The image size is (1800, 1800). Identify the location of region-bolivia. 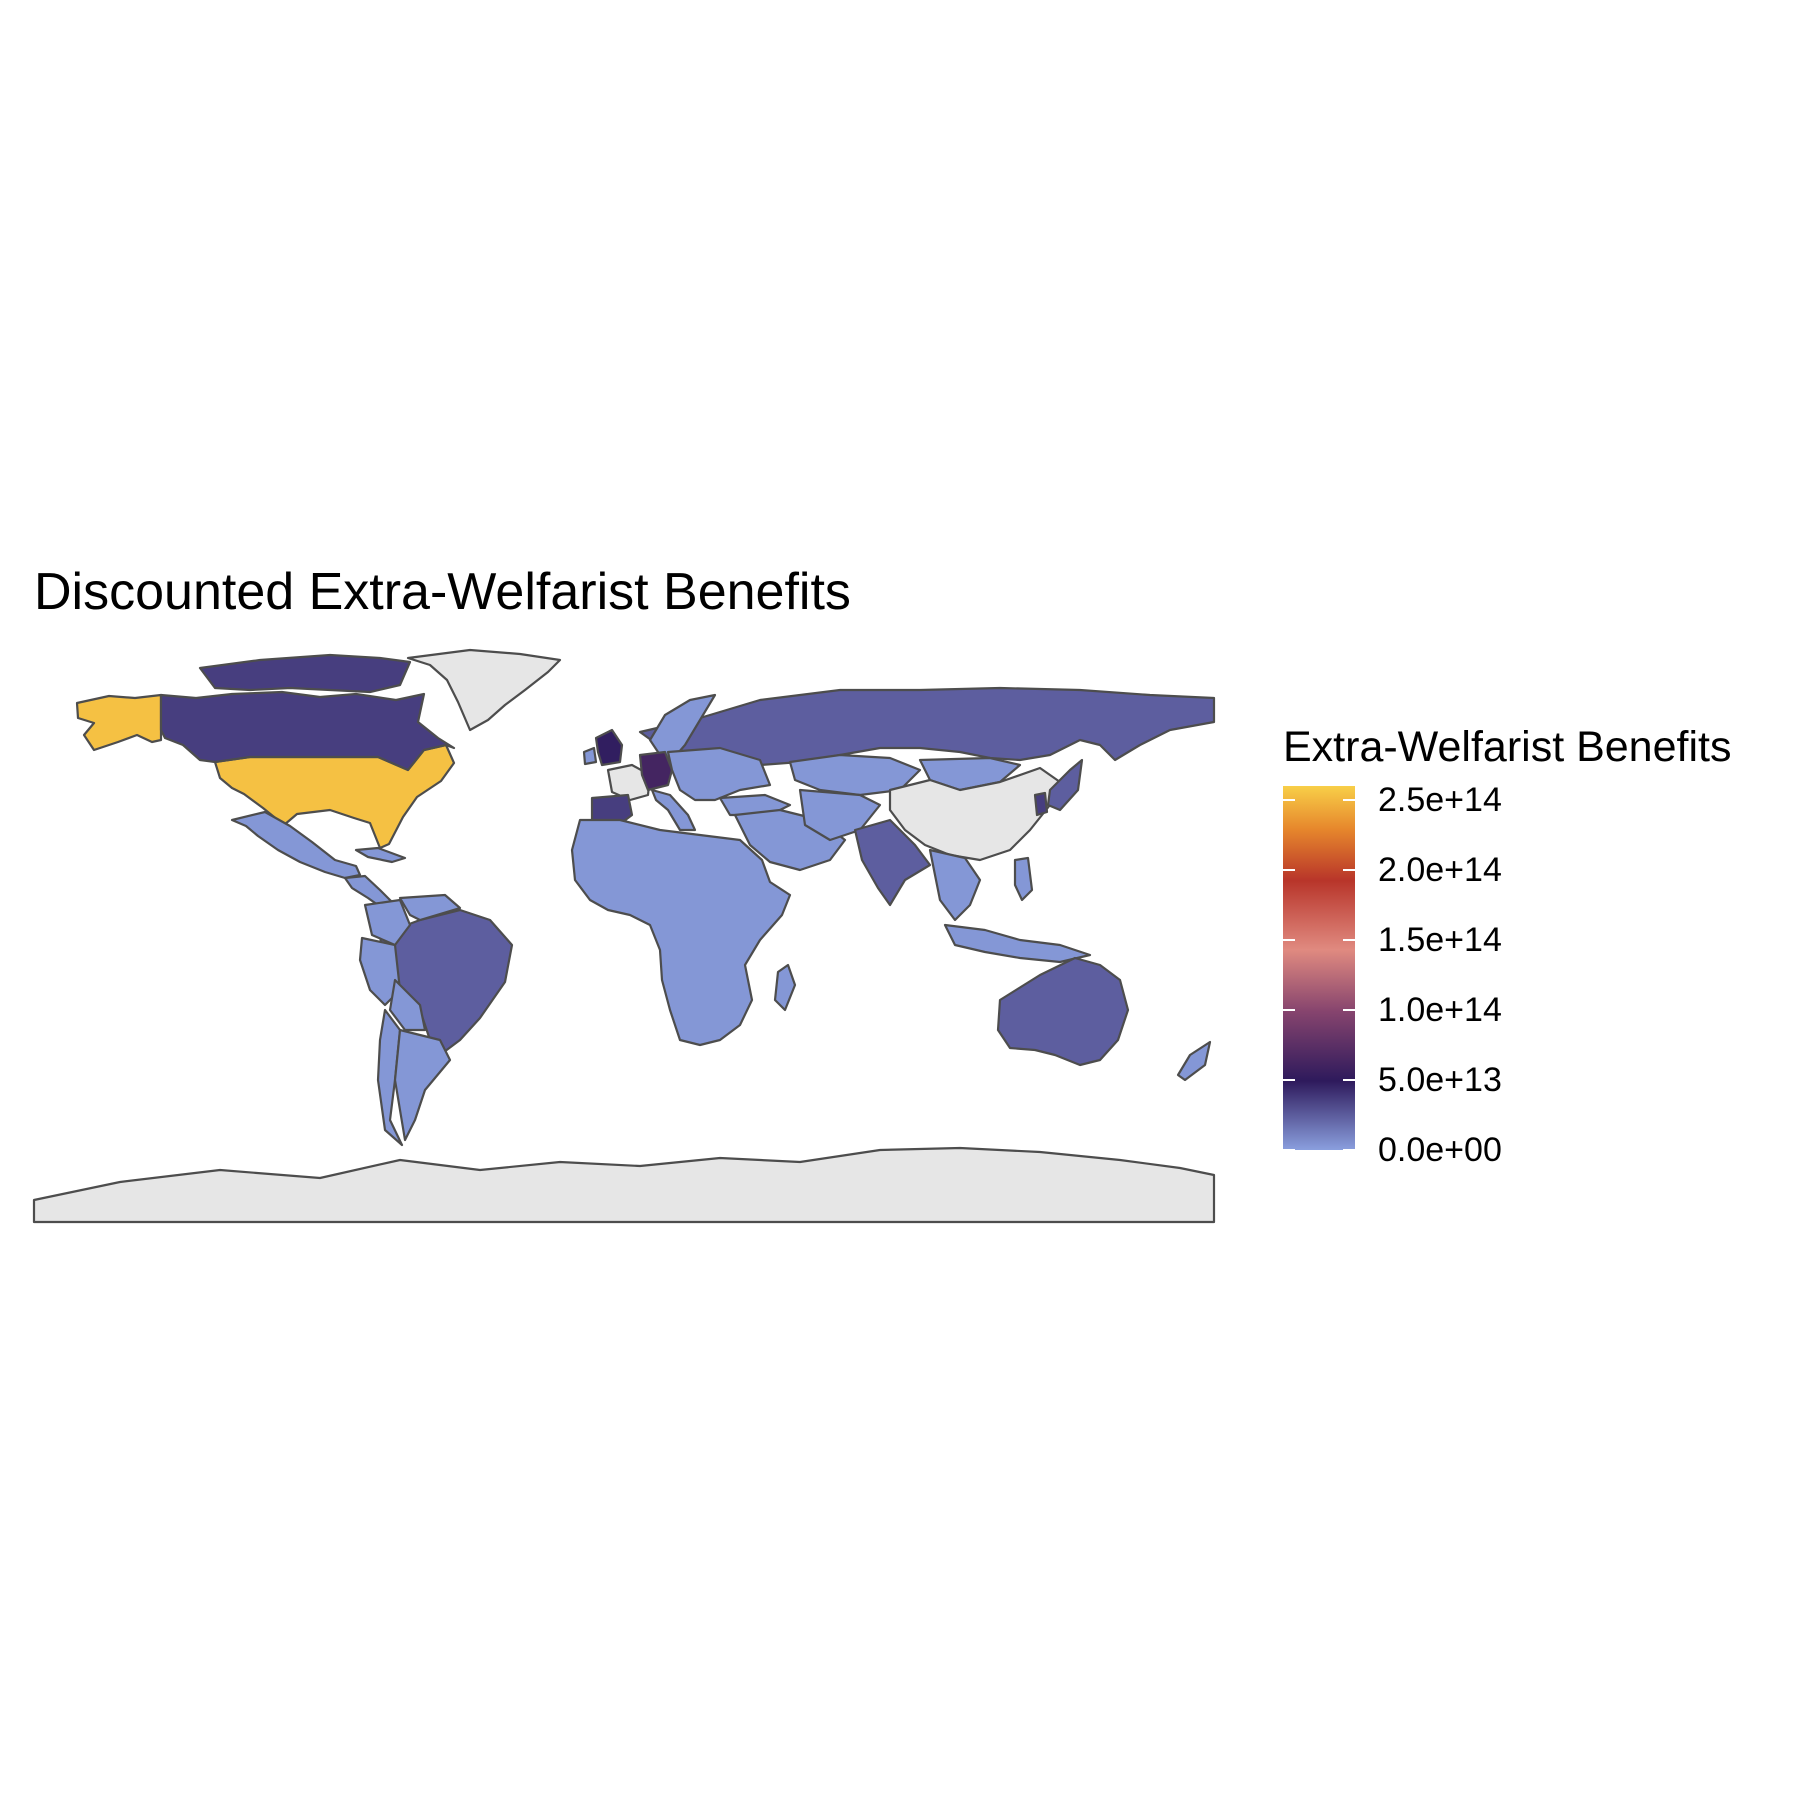
(407, 1005).